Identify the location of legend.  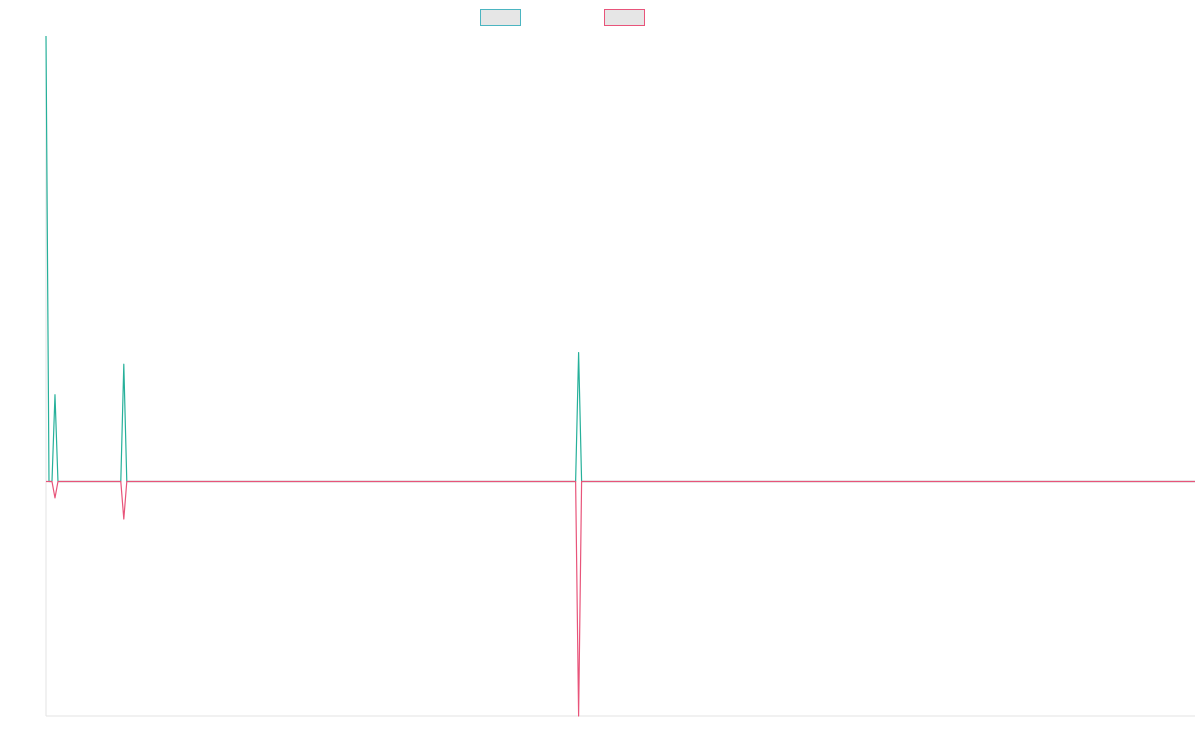
(562, 17).